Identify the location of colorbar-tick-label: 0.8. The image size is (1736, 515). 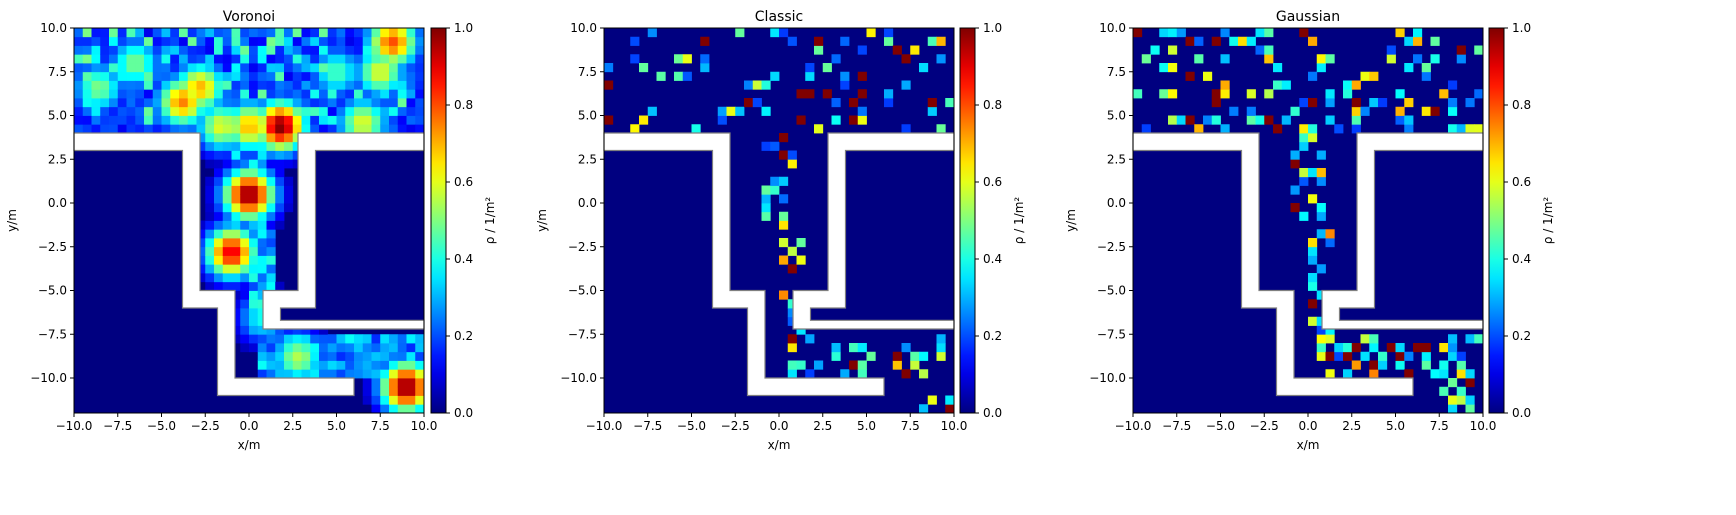
(463, 105).